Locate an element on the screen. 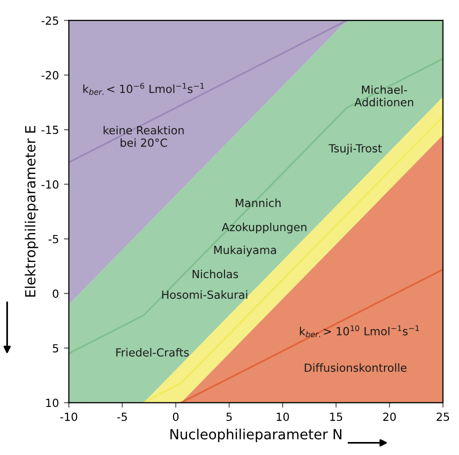 The image size is (459, 455). y-tick-label: 5 is located at coordinates (55, 348).